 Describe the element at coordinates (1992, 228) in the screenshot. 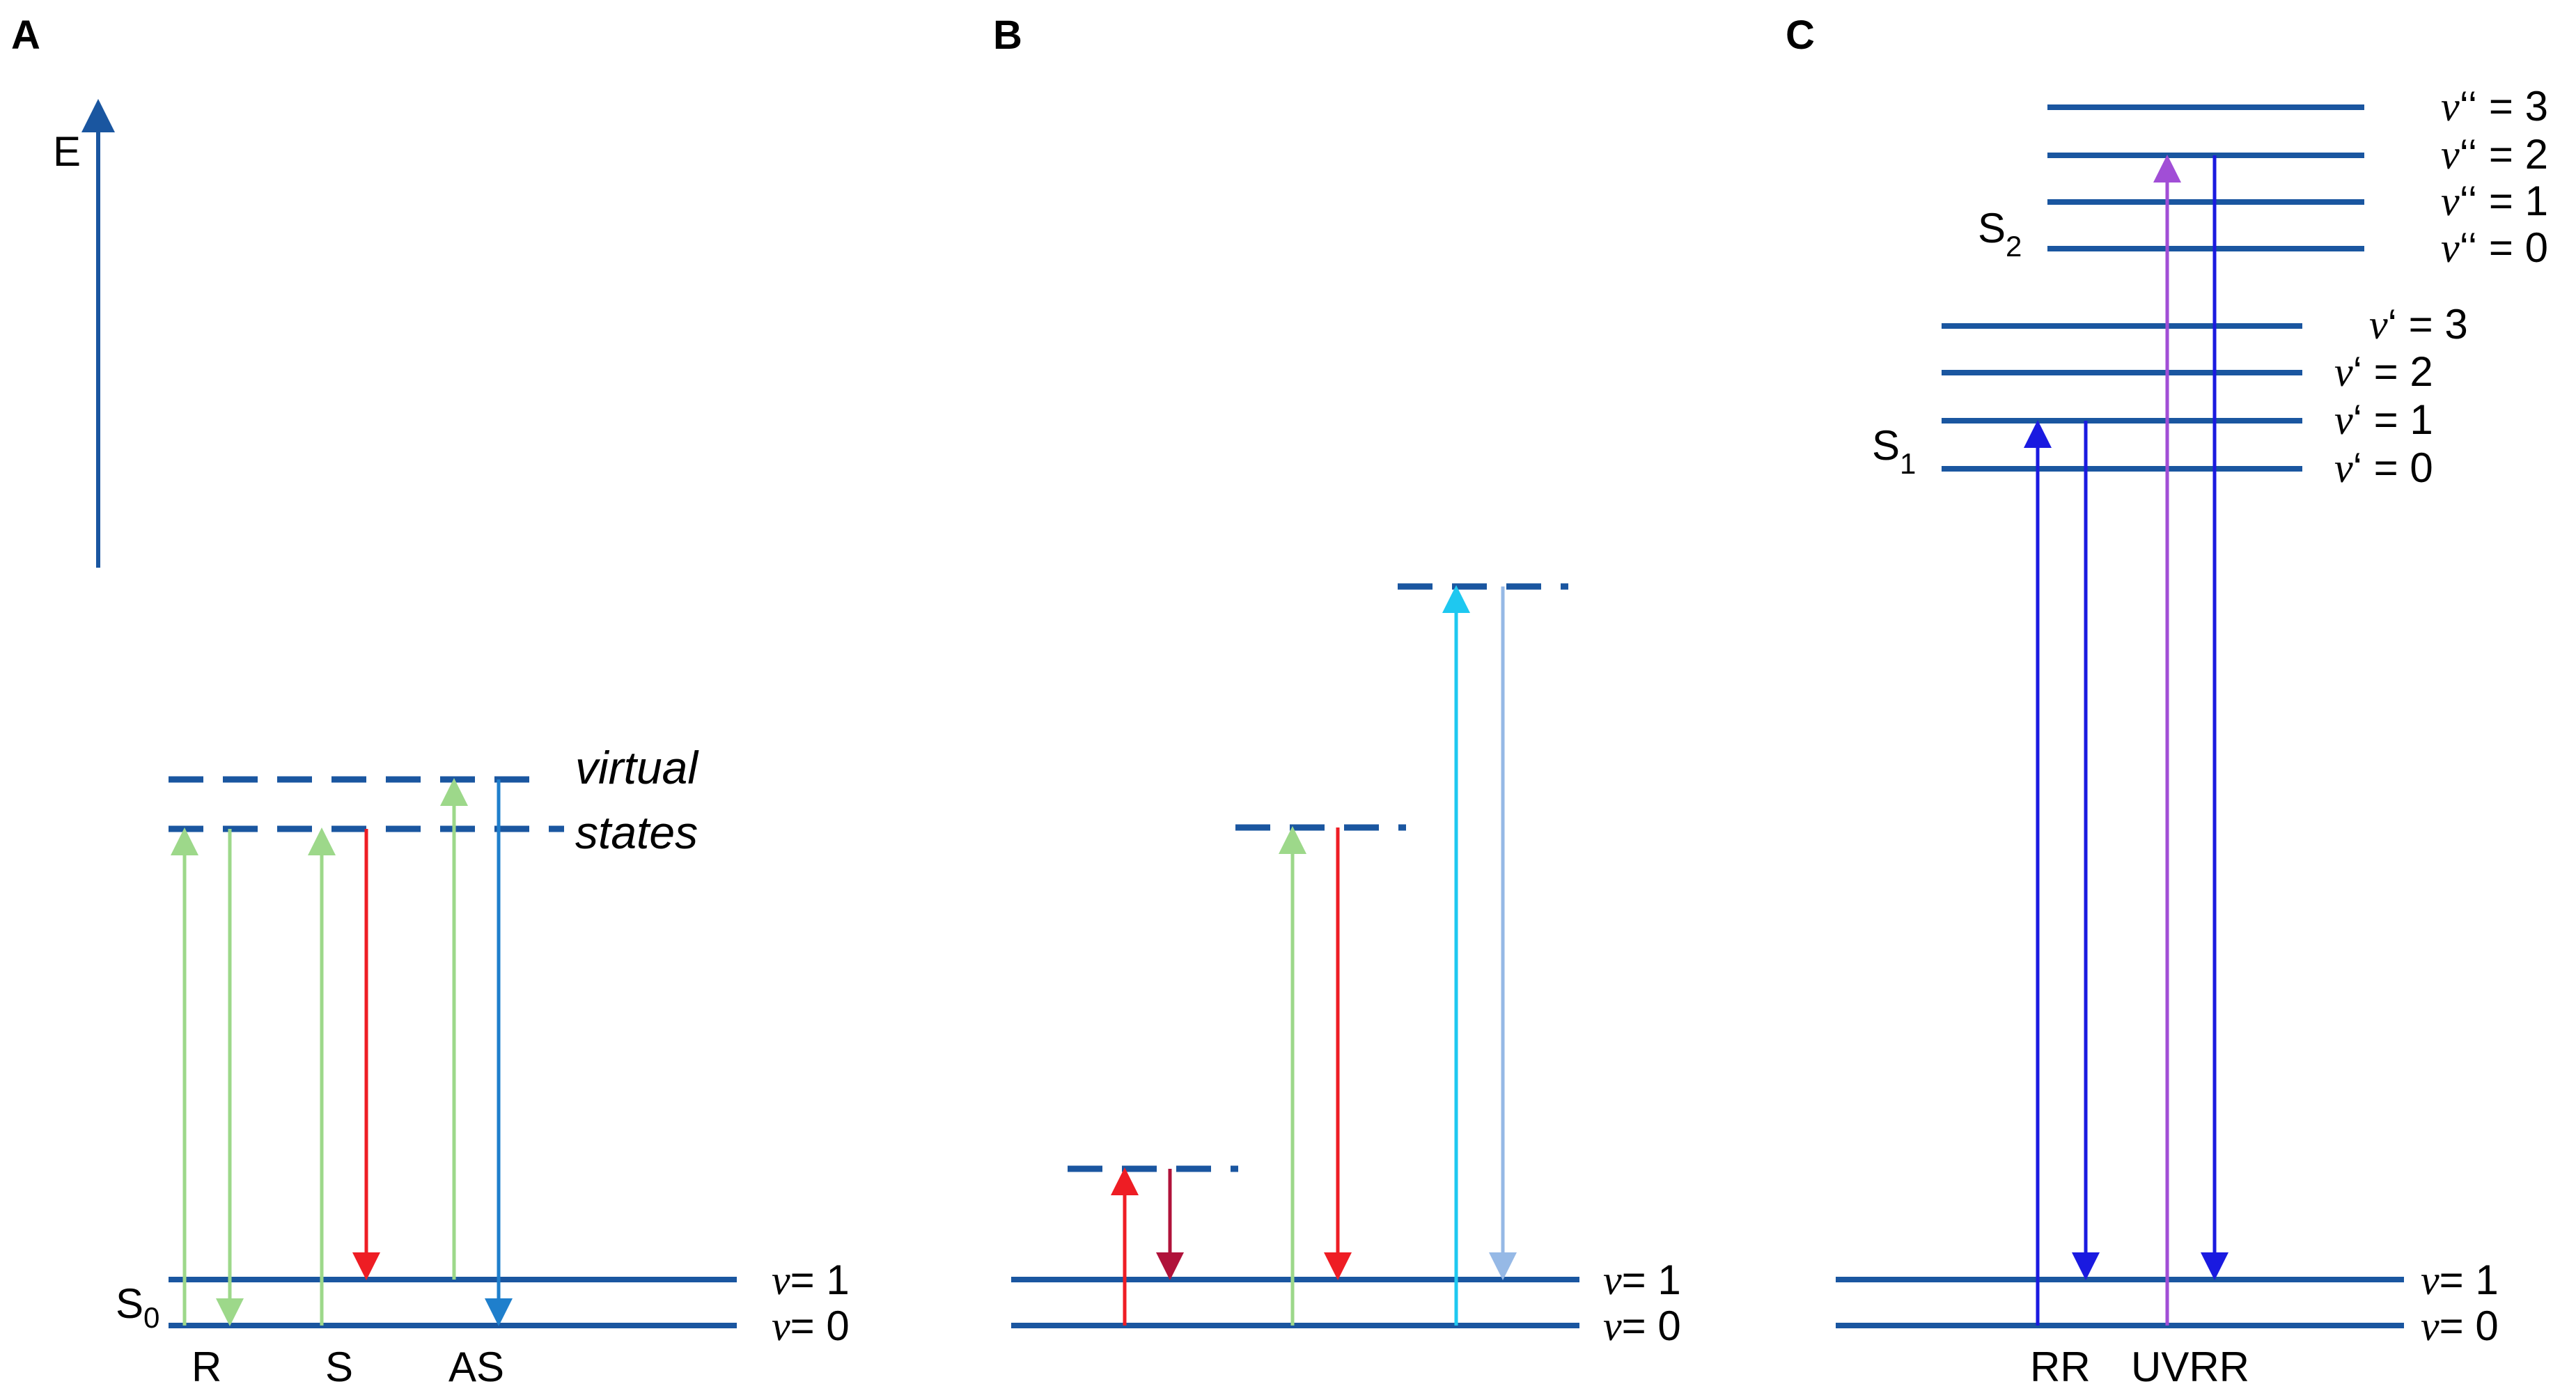

I see `s2-main: S` at that location.